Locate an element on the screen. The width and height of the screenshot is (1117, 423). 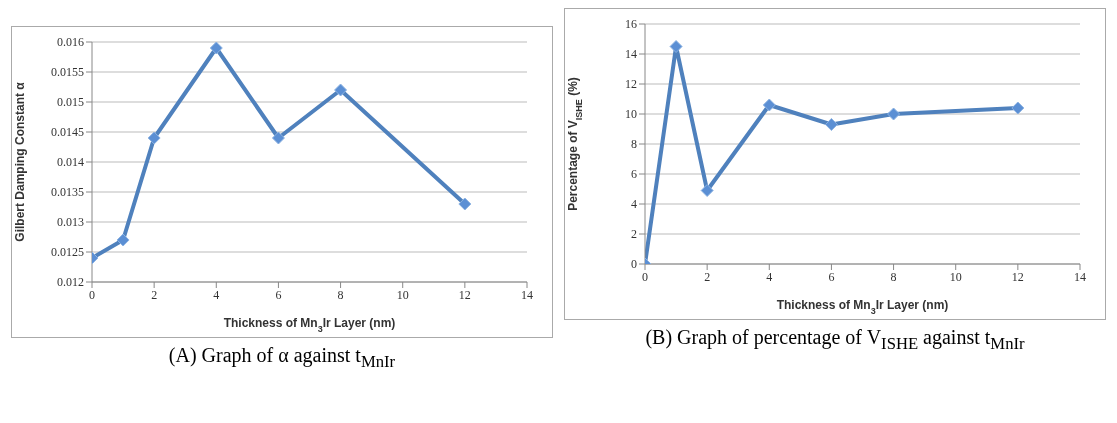
y-tick-label: 0.014 is located at coordinates (70, 162).